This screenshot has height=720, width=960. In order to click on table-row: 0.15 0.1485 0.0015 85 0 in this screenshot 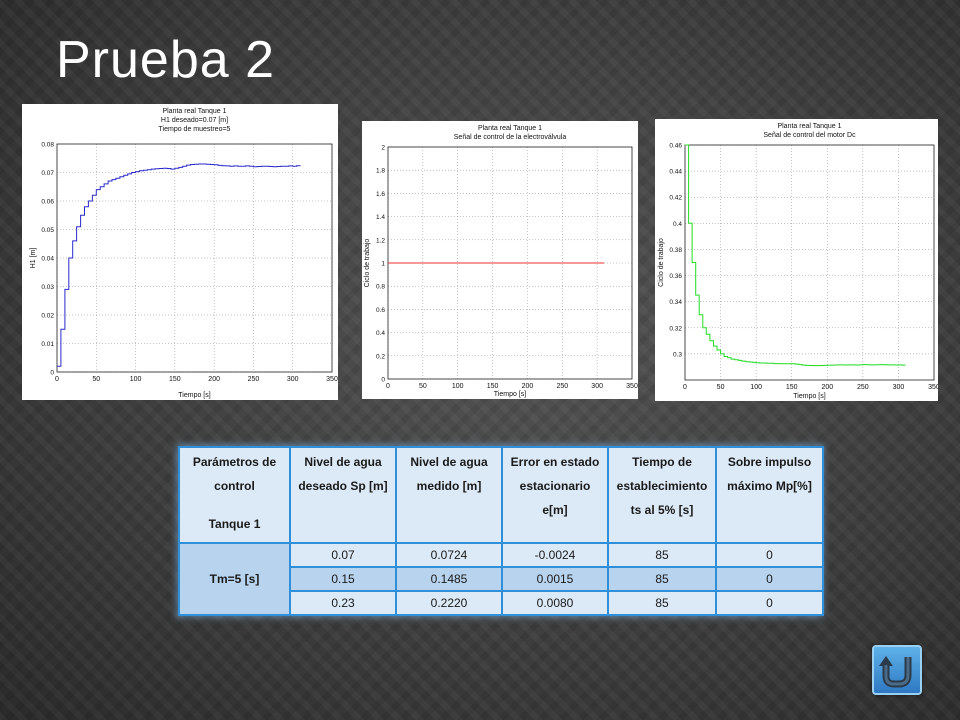, I will do `click(501, 579)`.